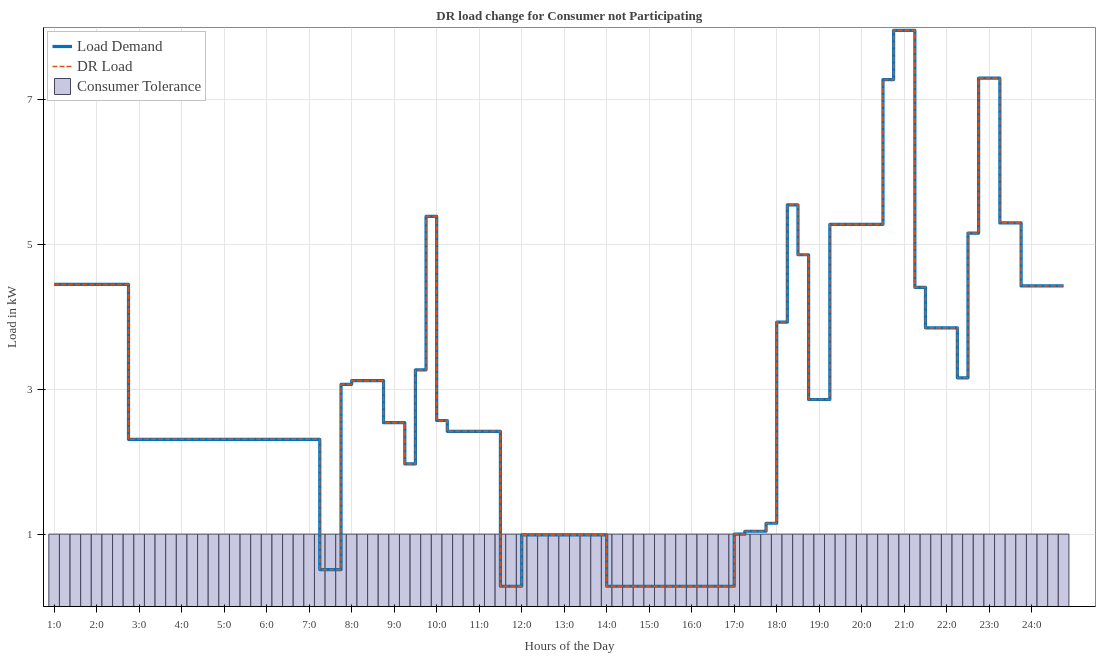  I want to click on x-tick-label: 14:0, so click(606, 623).